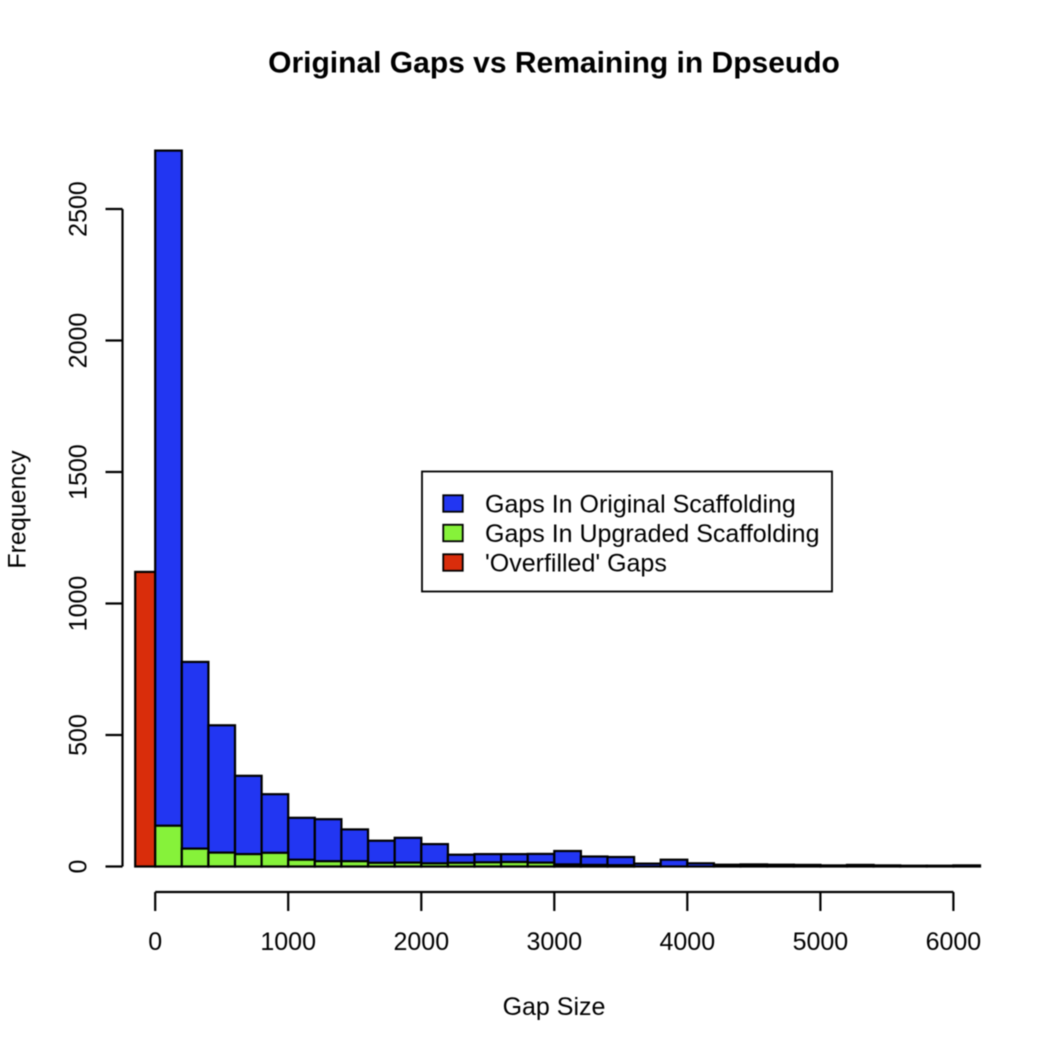 Image resolution: width=1050 pixels, height=1050 pixels. Describe the element at coordinates (576, 563) in the screenshot. I see `svg-text: 'Overfilled' Gaps` at that location.